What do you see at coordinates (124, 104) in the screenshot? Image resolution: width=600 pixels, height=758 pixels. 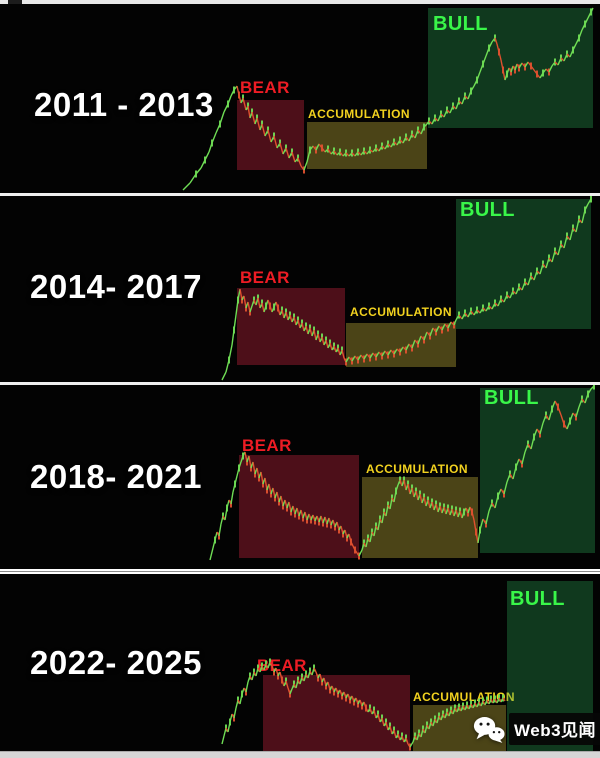 I see `period-label: 2011 - 2013` at bounding box center [124, 104].